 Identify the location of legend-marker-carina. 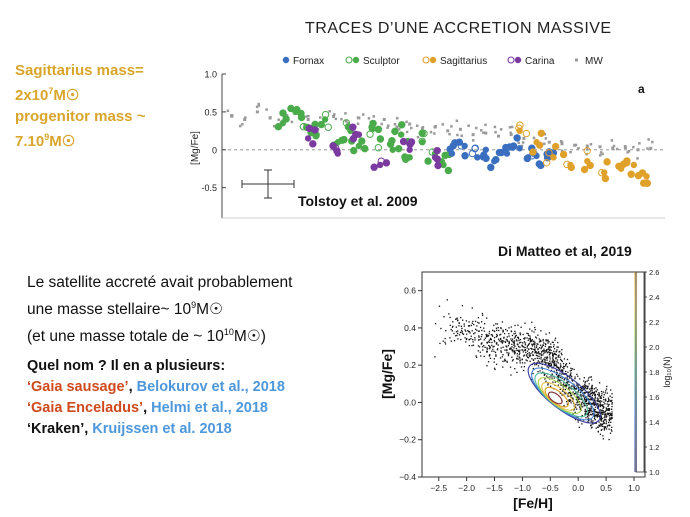
(518, 60).